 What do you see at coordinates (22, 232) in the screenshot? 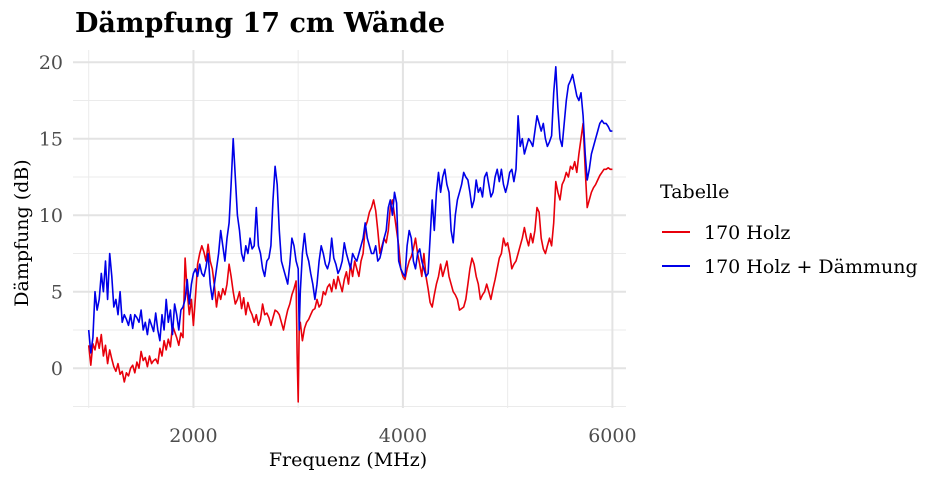
I see `y-axis-title: Dämpfung (dB)` at bounding box center [22, 232].